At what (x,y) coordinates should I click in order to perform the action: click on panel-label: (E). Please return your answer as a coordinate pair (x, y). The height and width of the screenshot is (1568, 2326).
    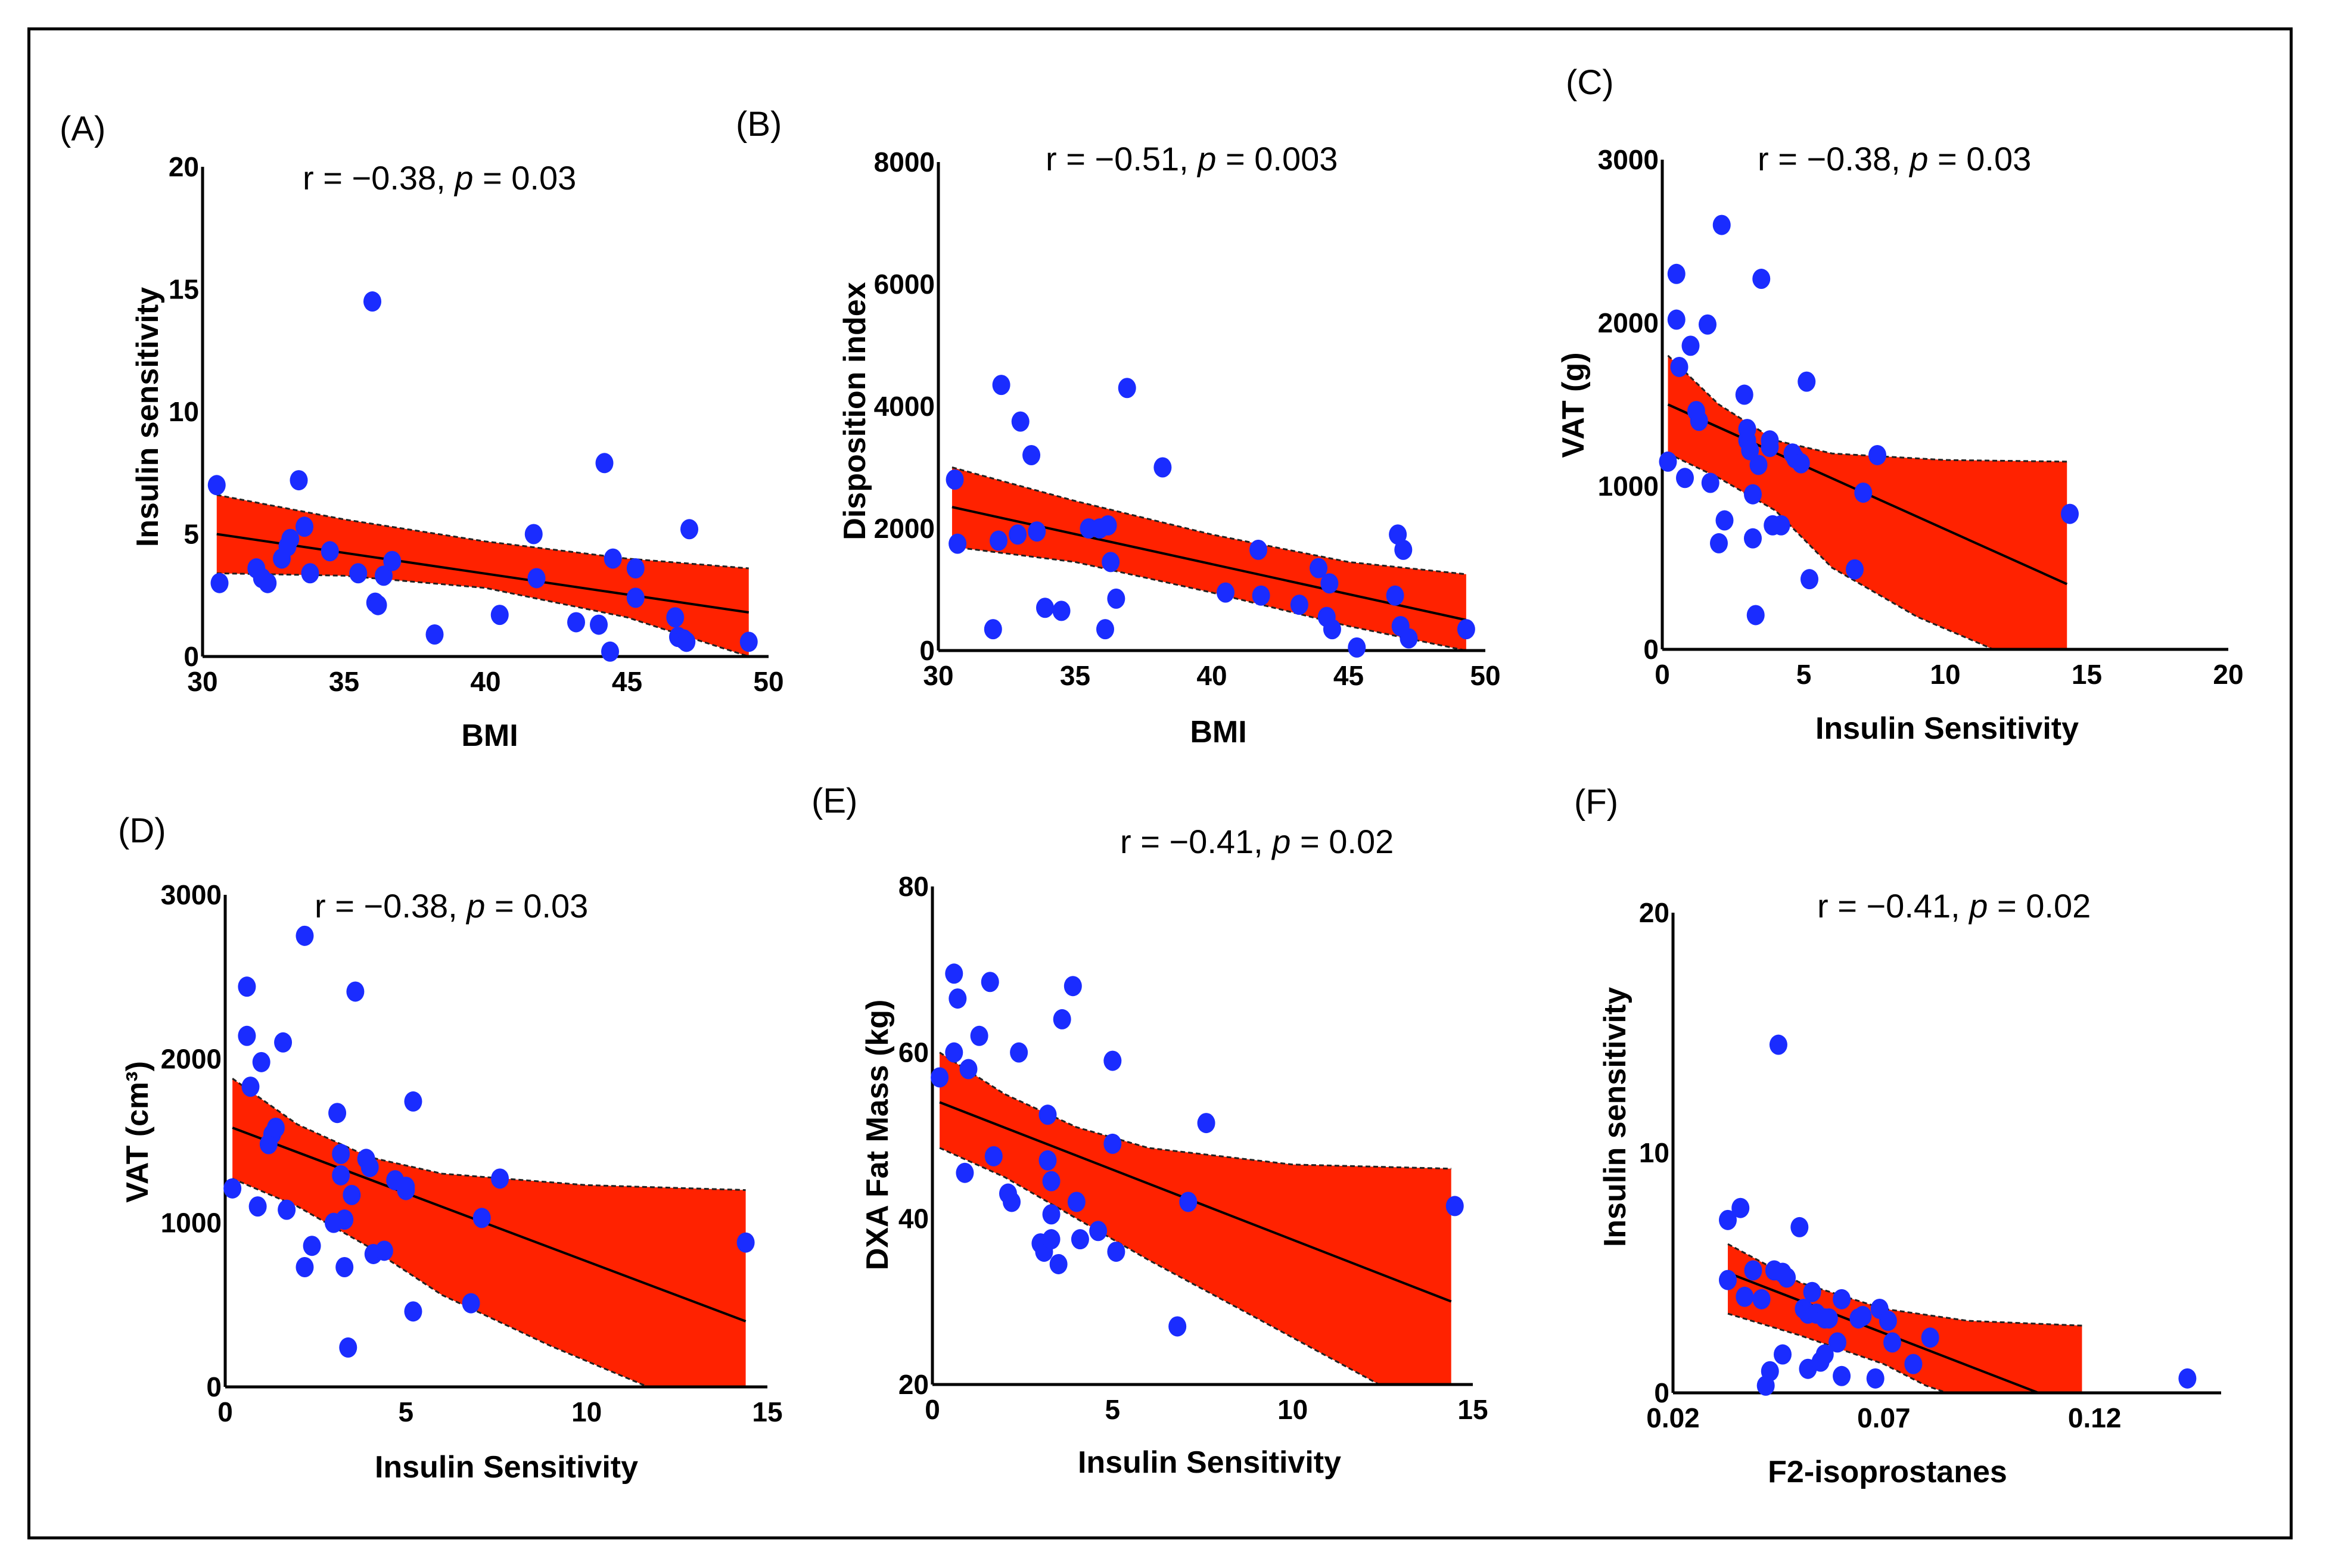
    Looking at the image, I should click on (834, 801).